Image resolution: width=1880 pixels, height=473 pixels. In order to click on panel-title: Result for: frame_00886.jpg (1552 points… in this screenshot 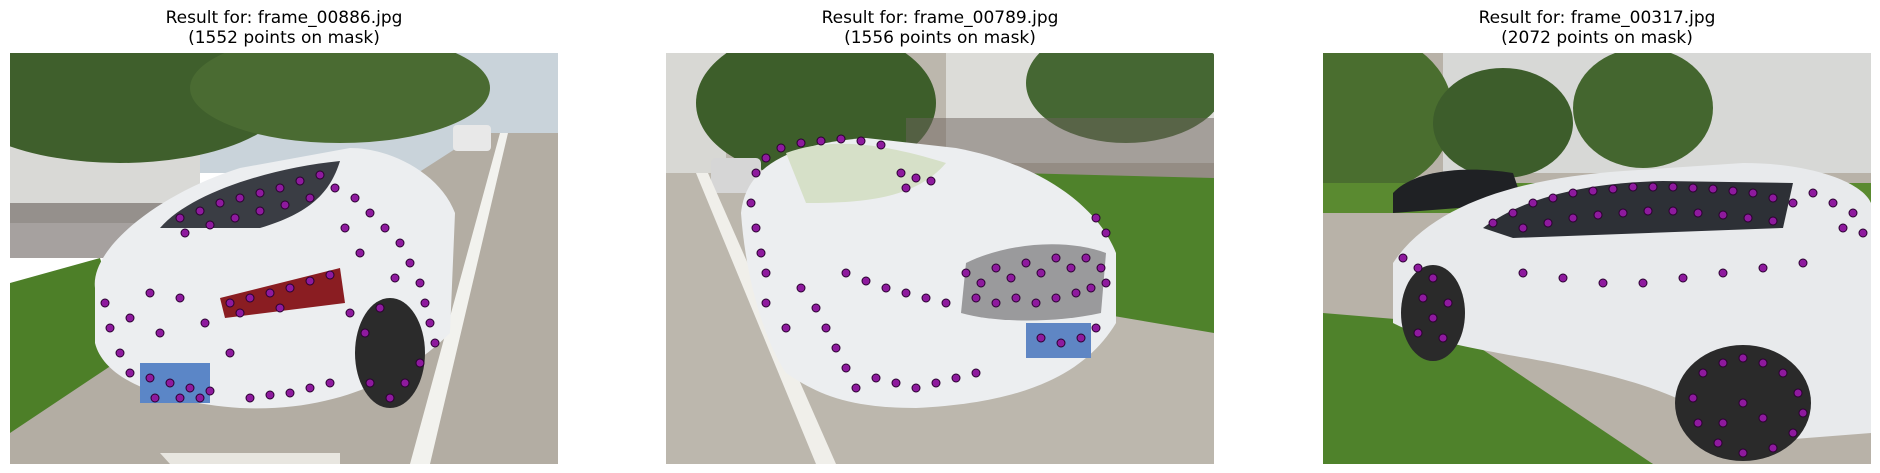, I will do `click(284, 28)`.